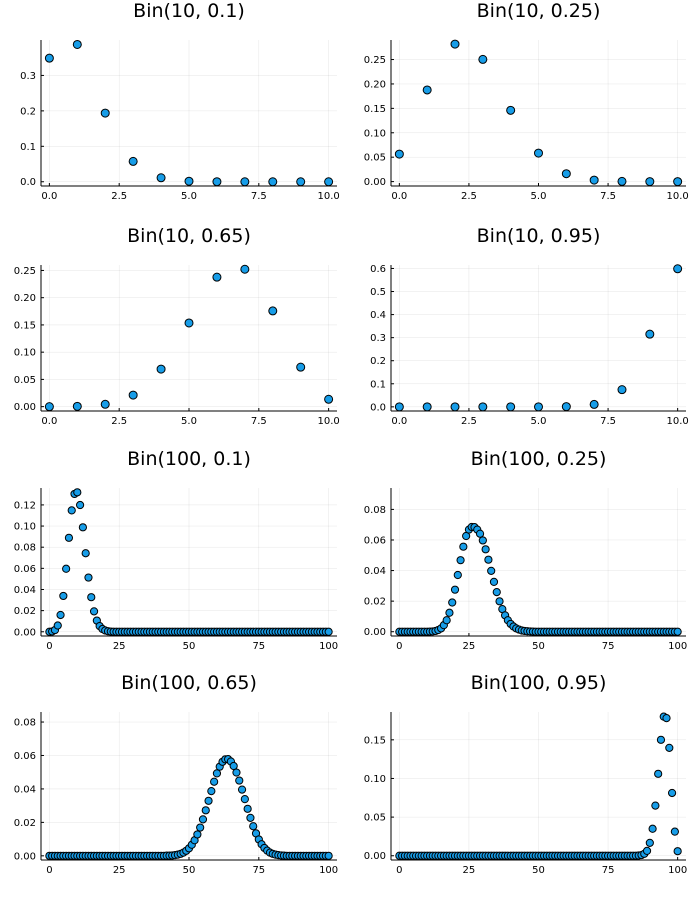 The height and width of the screenshot is (899, 699). I want to click on y-tick-label: 0.2, so click(28, 111).